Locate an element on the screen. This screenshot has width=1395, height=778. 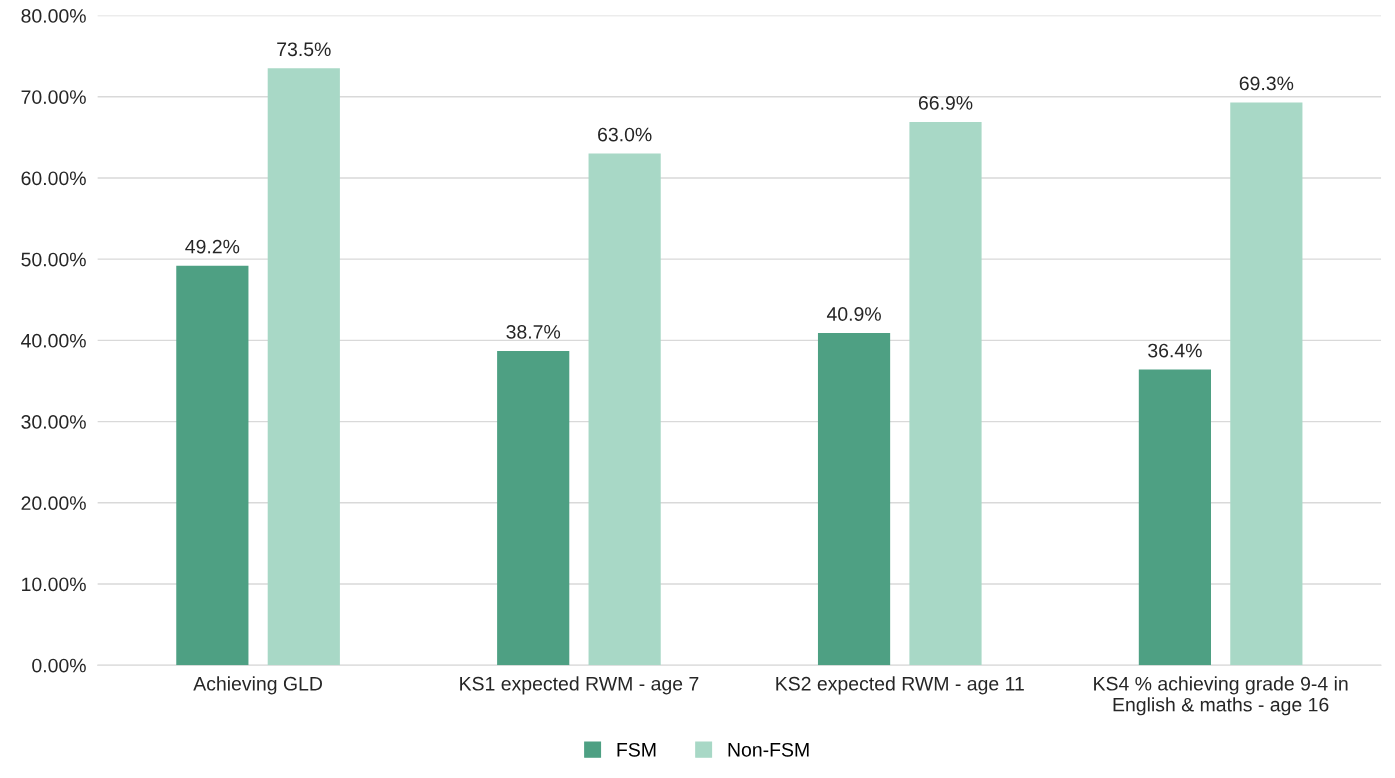
data-label: 38.7% is located at coordinates (533, 331).